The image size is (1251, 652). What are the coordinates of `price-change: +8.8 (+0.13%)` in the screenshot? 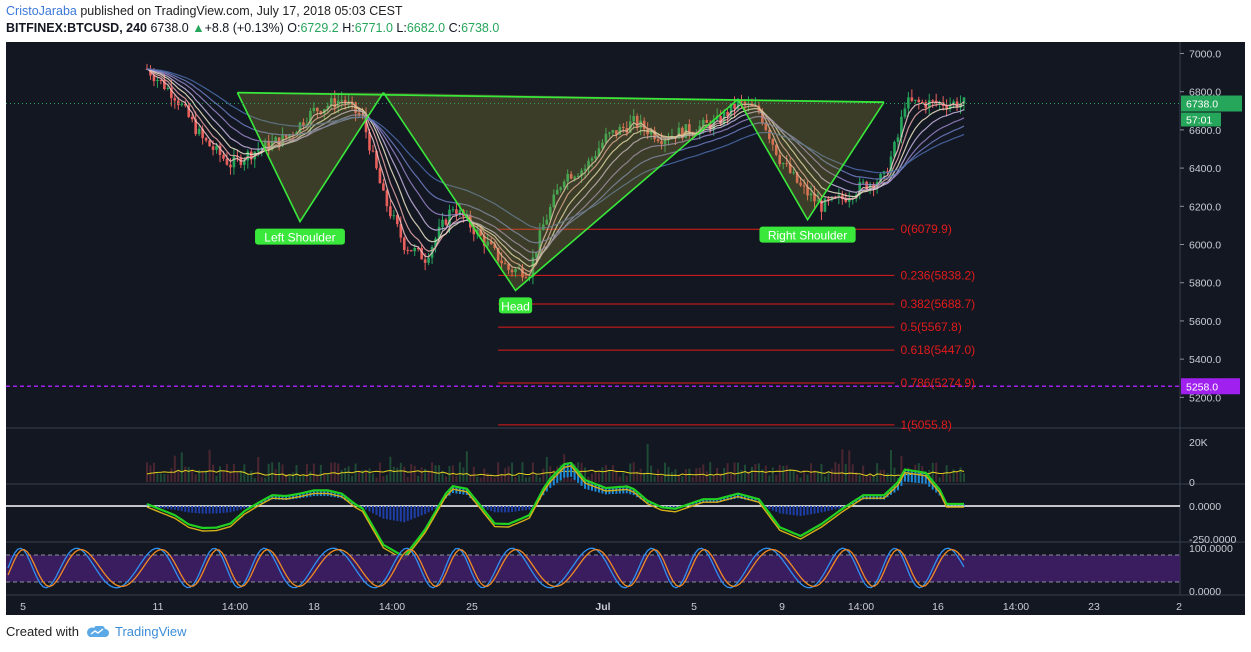 It's located at (244, 28).